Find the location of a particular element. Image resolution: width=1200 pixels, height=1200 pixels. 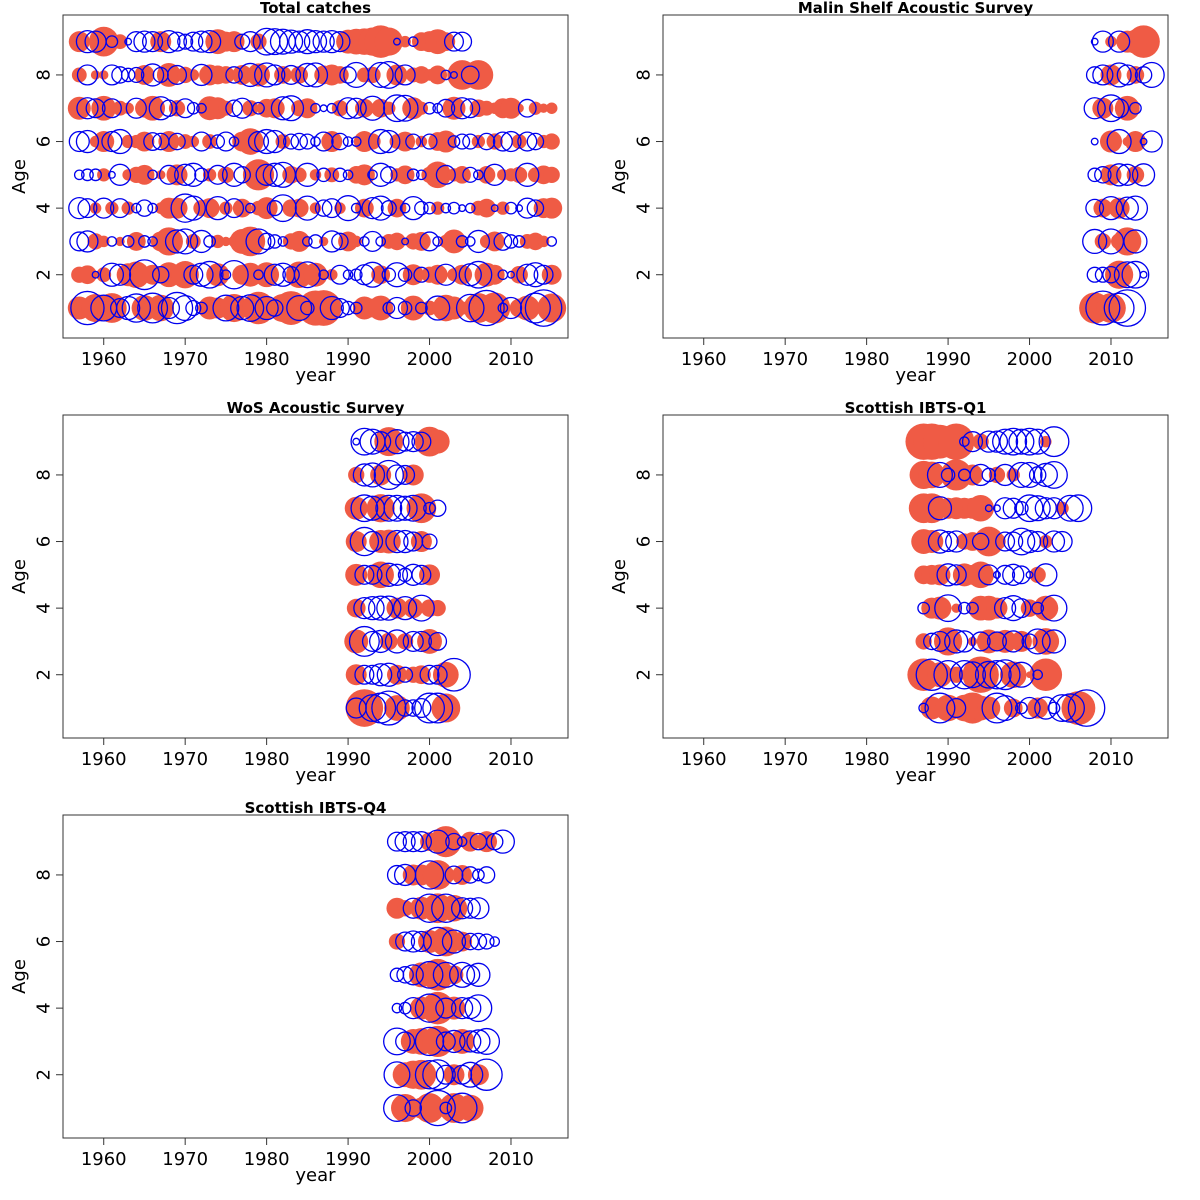

y-tick-label: 8 is located at coordinates (43, 874).